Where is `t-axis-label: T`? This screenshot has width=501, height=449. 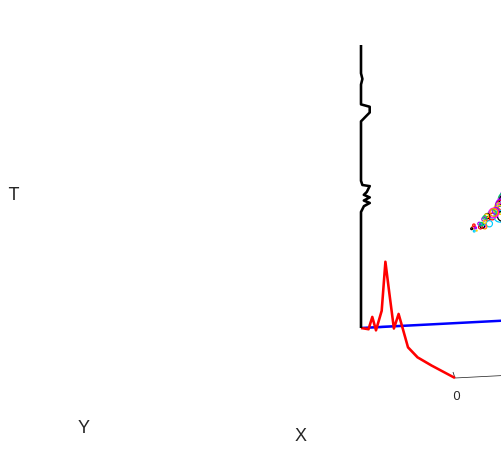
t-axis-label: T is located at coordinates (14, 194).